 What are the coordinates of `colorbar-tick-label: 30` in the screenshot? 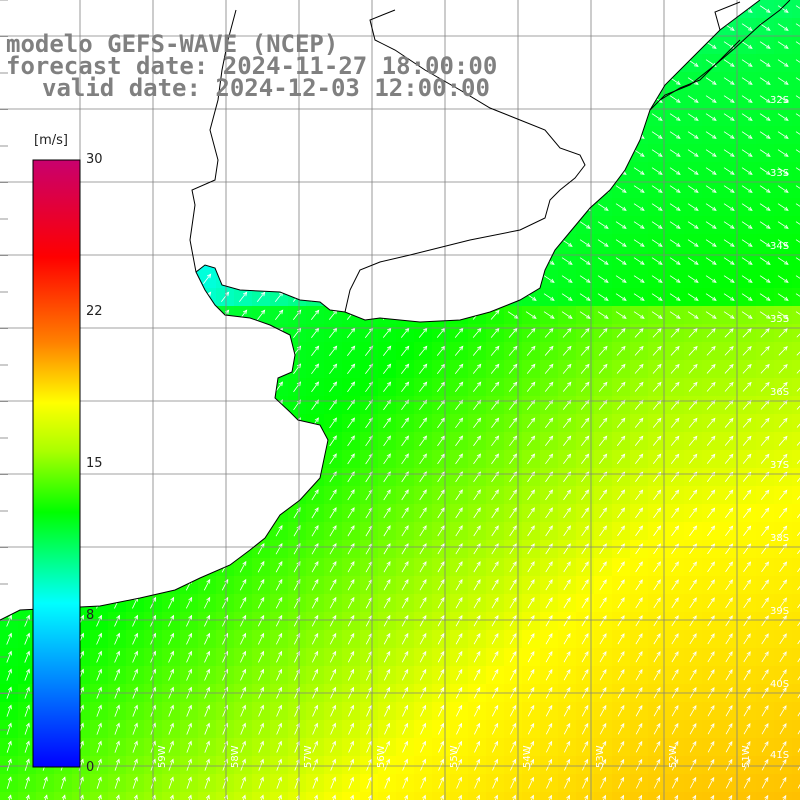 It's located at (94, 159).